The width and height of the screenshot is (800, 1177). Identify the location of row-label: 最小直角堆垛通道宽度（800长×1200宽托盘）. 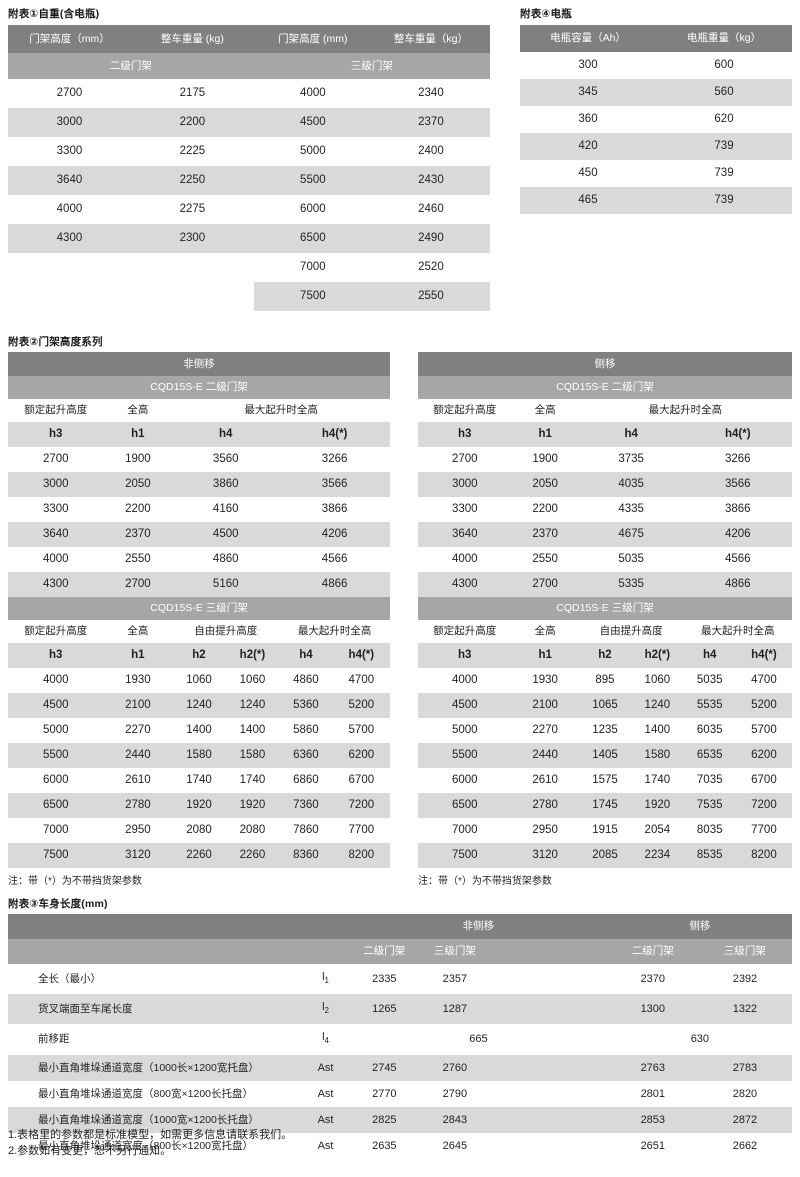
(155, 1145).